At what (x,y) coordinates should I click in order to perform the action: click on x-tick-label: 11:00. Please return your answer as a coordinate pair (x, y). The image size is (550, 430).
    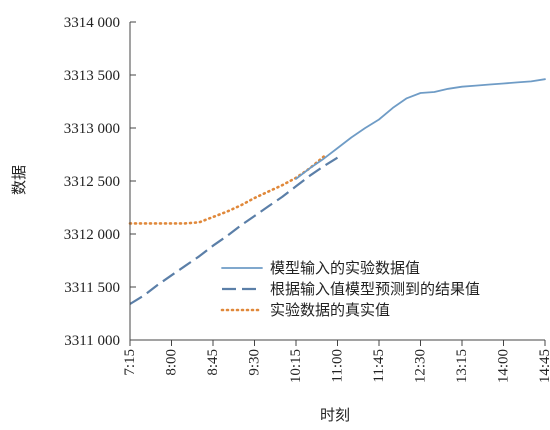
    Looking at the image, I should click on (338, 366).